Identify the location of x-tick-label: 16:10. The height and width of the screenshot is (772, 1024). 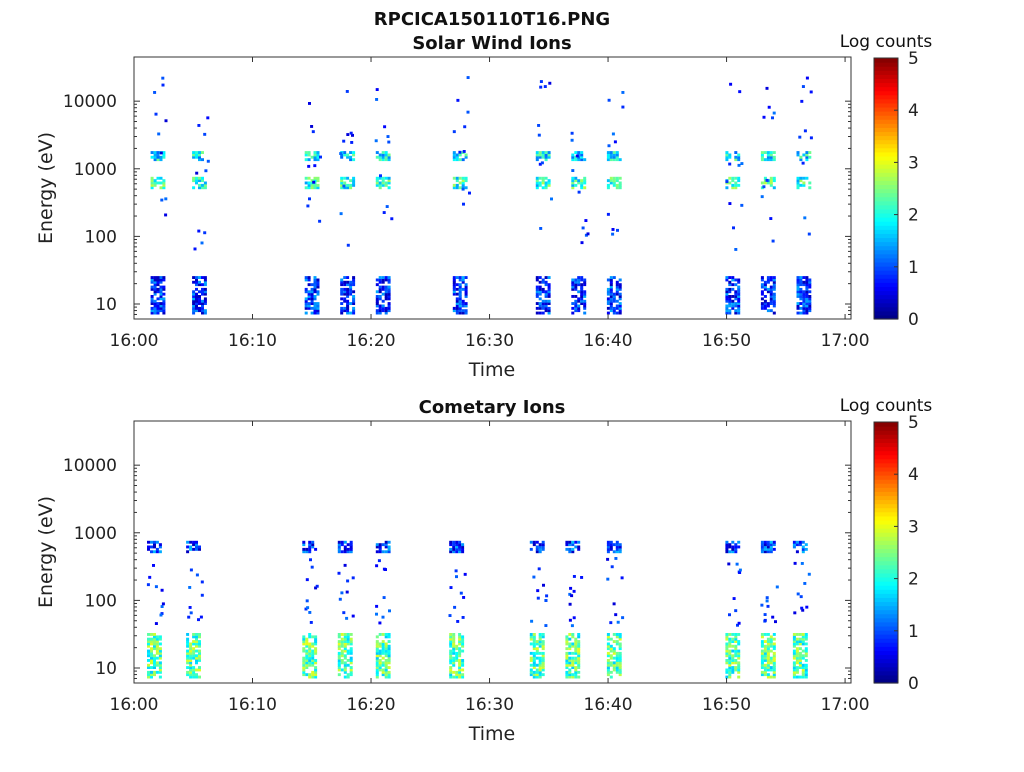
(252, 341).